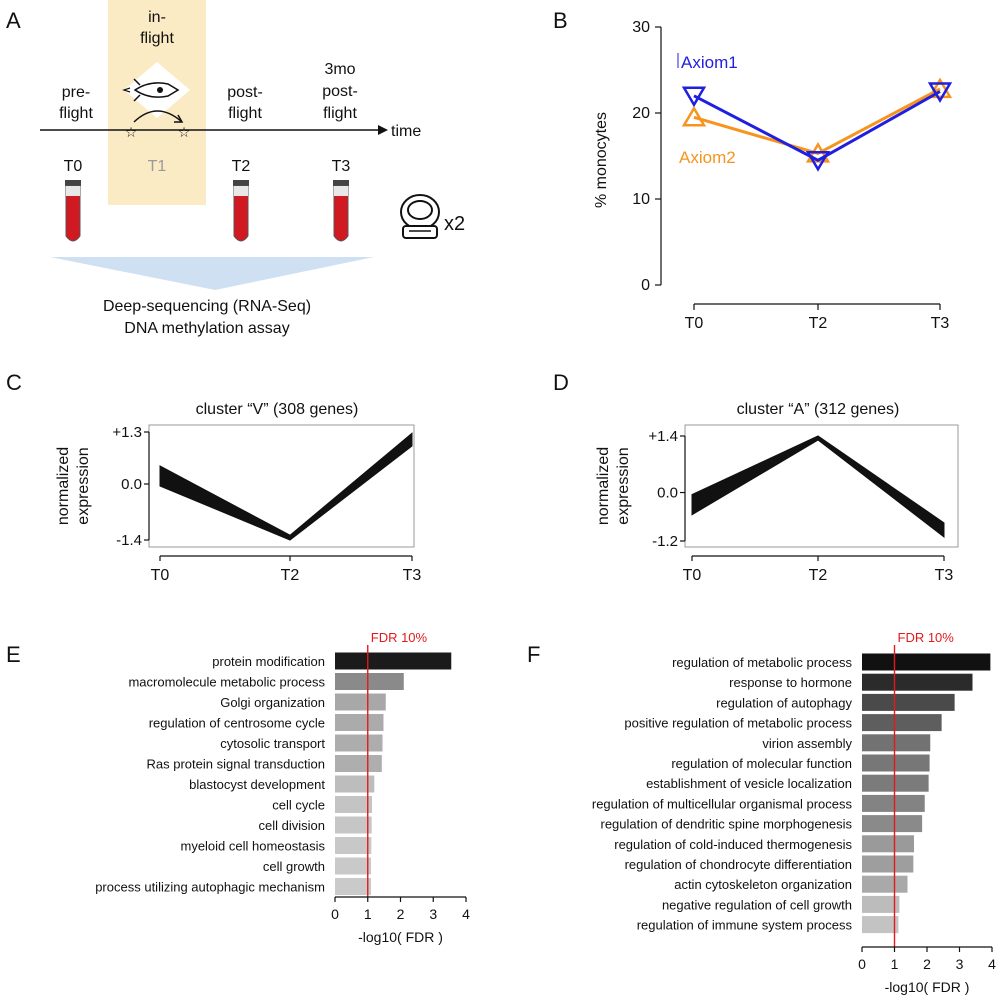  I want to click on e-category-label: Ras protein signal transduction, so click(236, 764).